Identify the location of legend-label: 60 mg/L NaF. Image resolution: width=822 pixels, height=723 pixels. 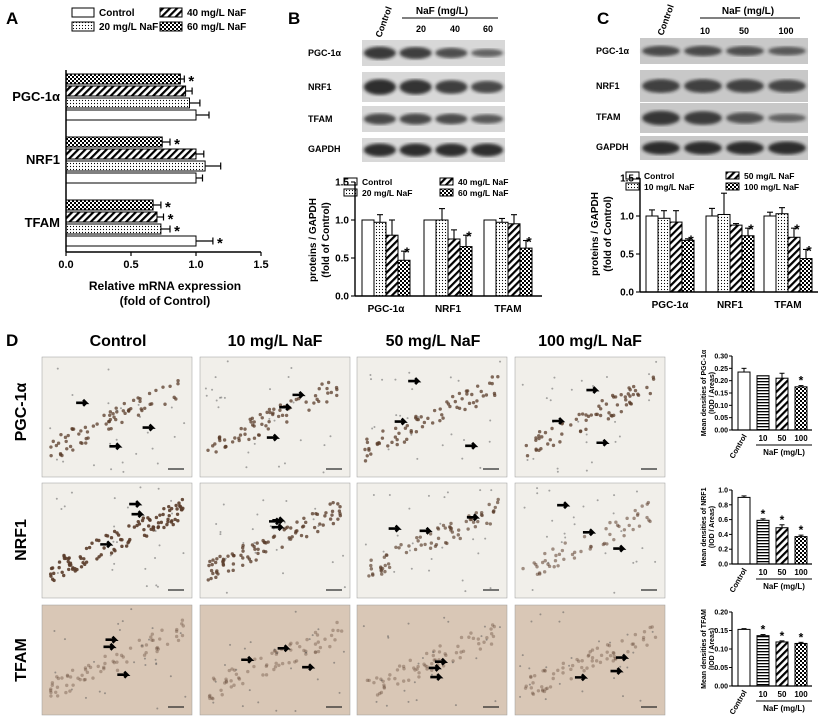
(216, 27).